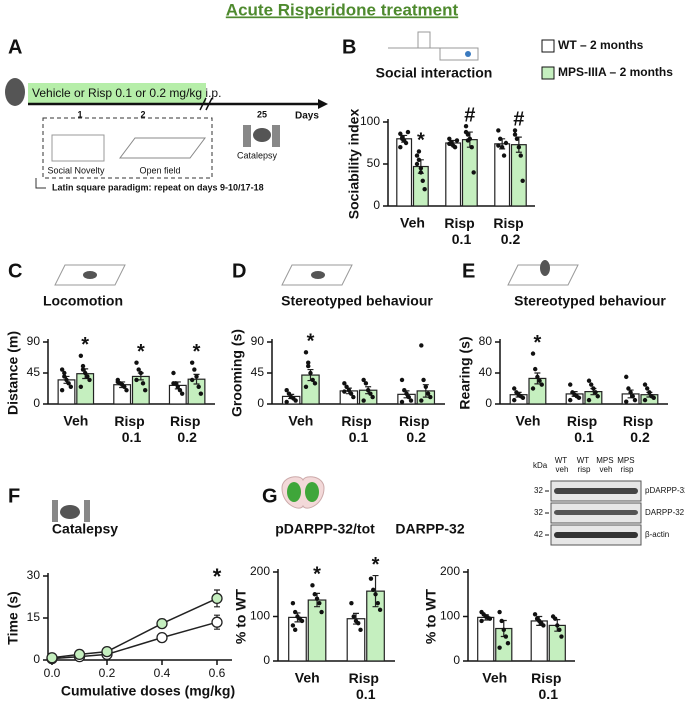 The height and width of the screenshot is (707, 685). I want to click on y-axis-label: Sociability index, so click(354, 164).